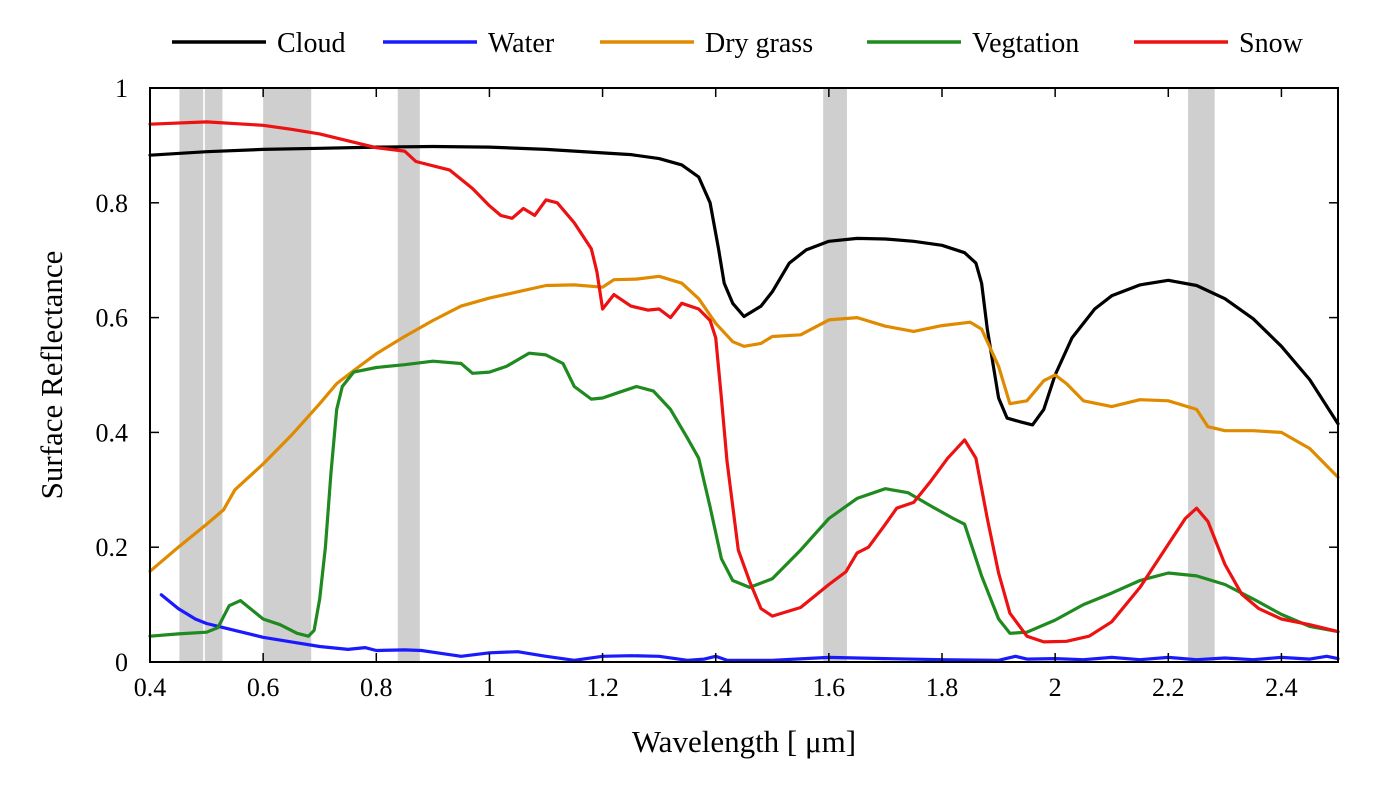  I want to click on y-tick-label: 1, so click(121, 88).